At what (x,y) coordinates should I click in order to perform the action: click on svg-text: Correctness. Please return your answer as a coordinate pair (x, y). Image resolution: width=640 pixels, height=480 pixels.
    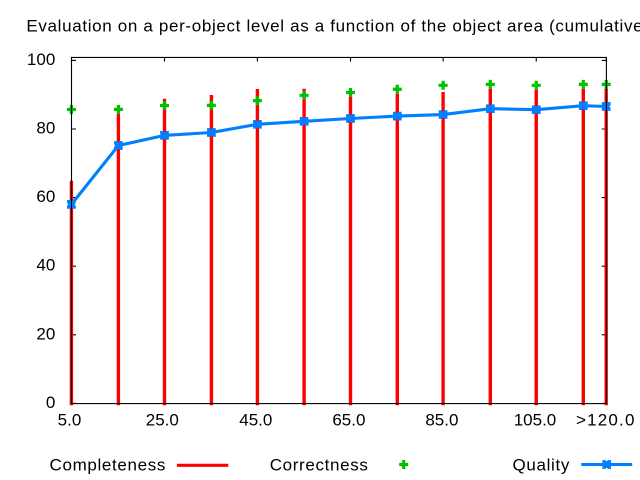
    Looking at the image, I should click on (319, 464).